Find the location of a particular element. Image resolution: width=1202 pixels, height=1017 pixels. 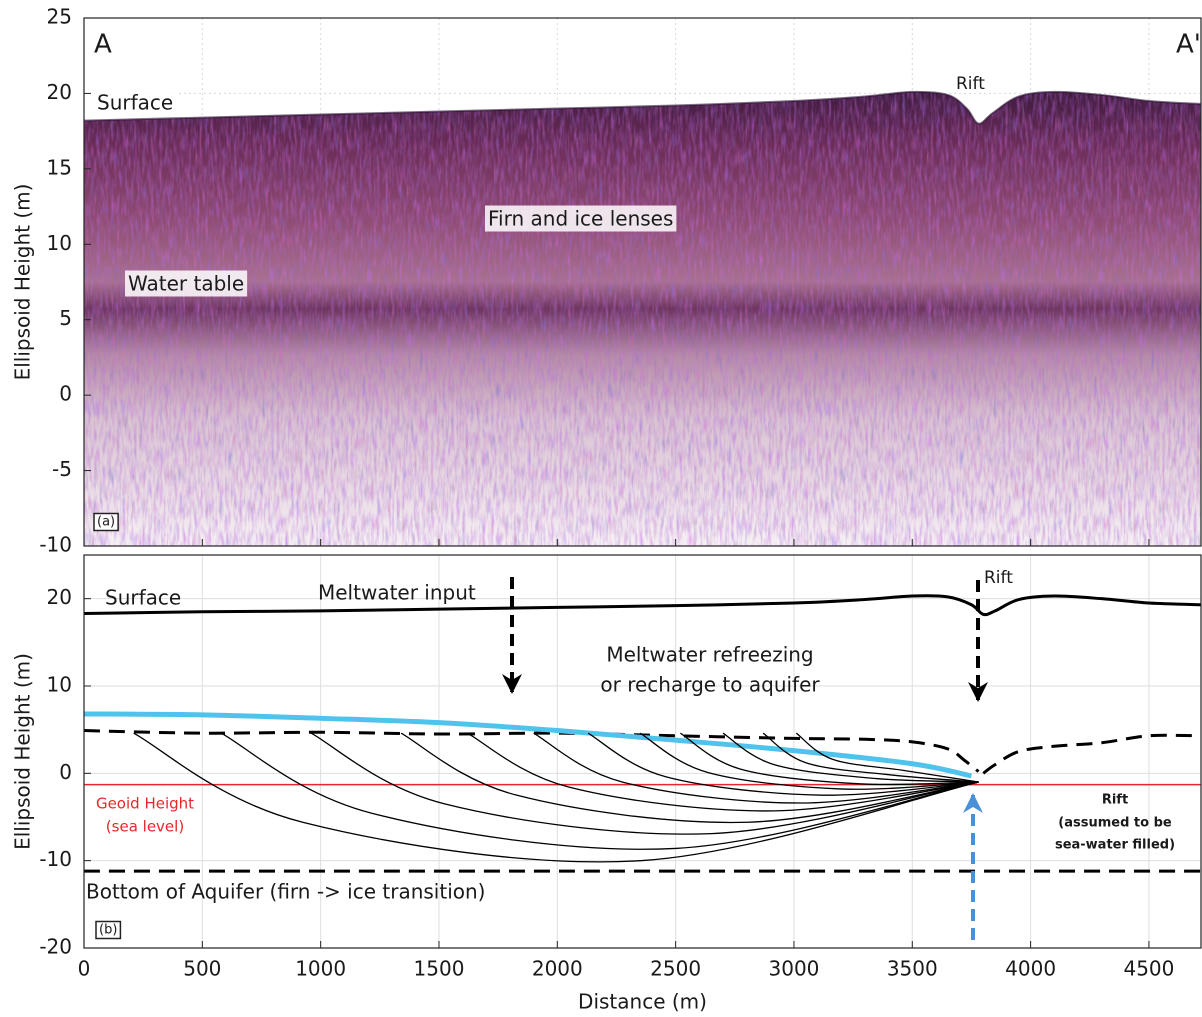

x-tick-label: 4000 is located at coordinates (1030, 969).